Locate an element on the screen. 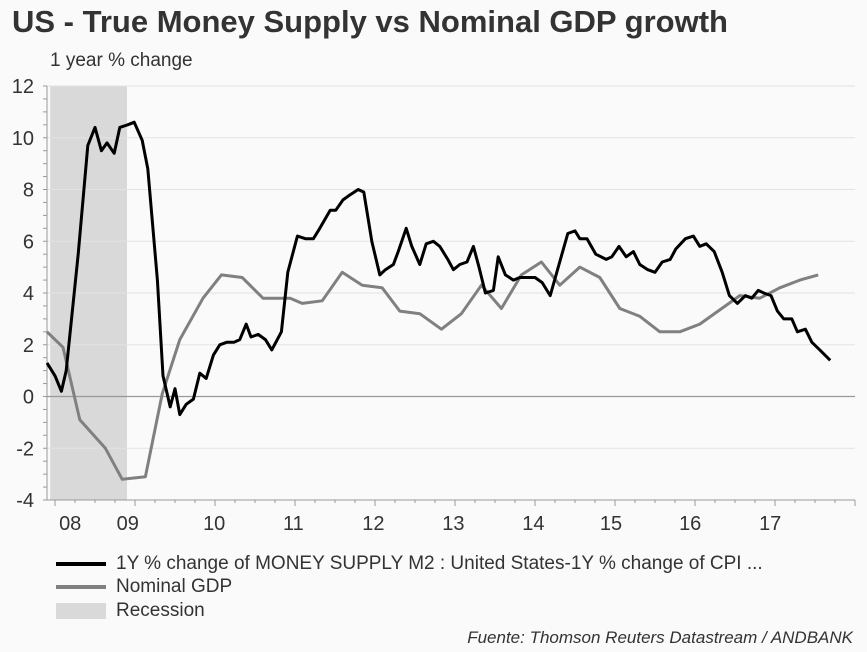 The height and width of the screenshot is (652, 867). legend-label-recession: Recession is located at coordinates (160, 610).